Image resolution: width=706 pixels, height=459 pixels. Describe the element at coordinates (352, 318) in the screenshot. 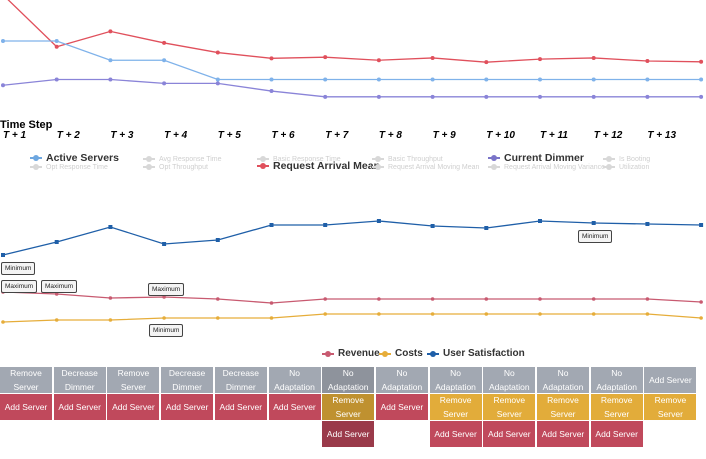

I see `series-line-costs` at that location.